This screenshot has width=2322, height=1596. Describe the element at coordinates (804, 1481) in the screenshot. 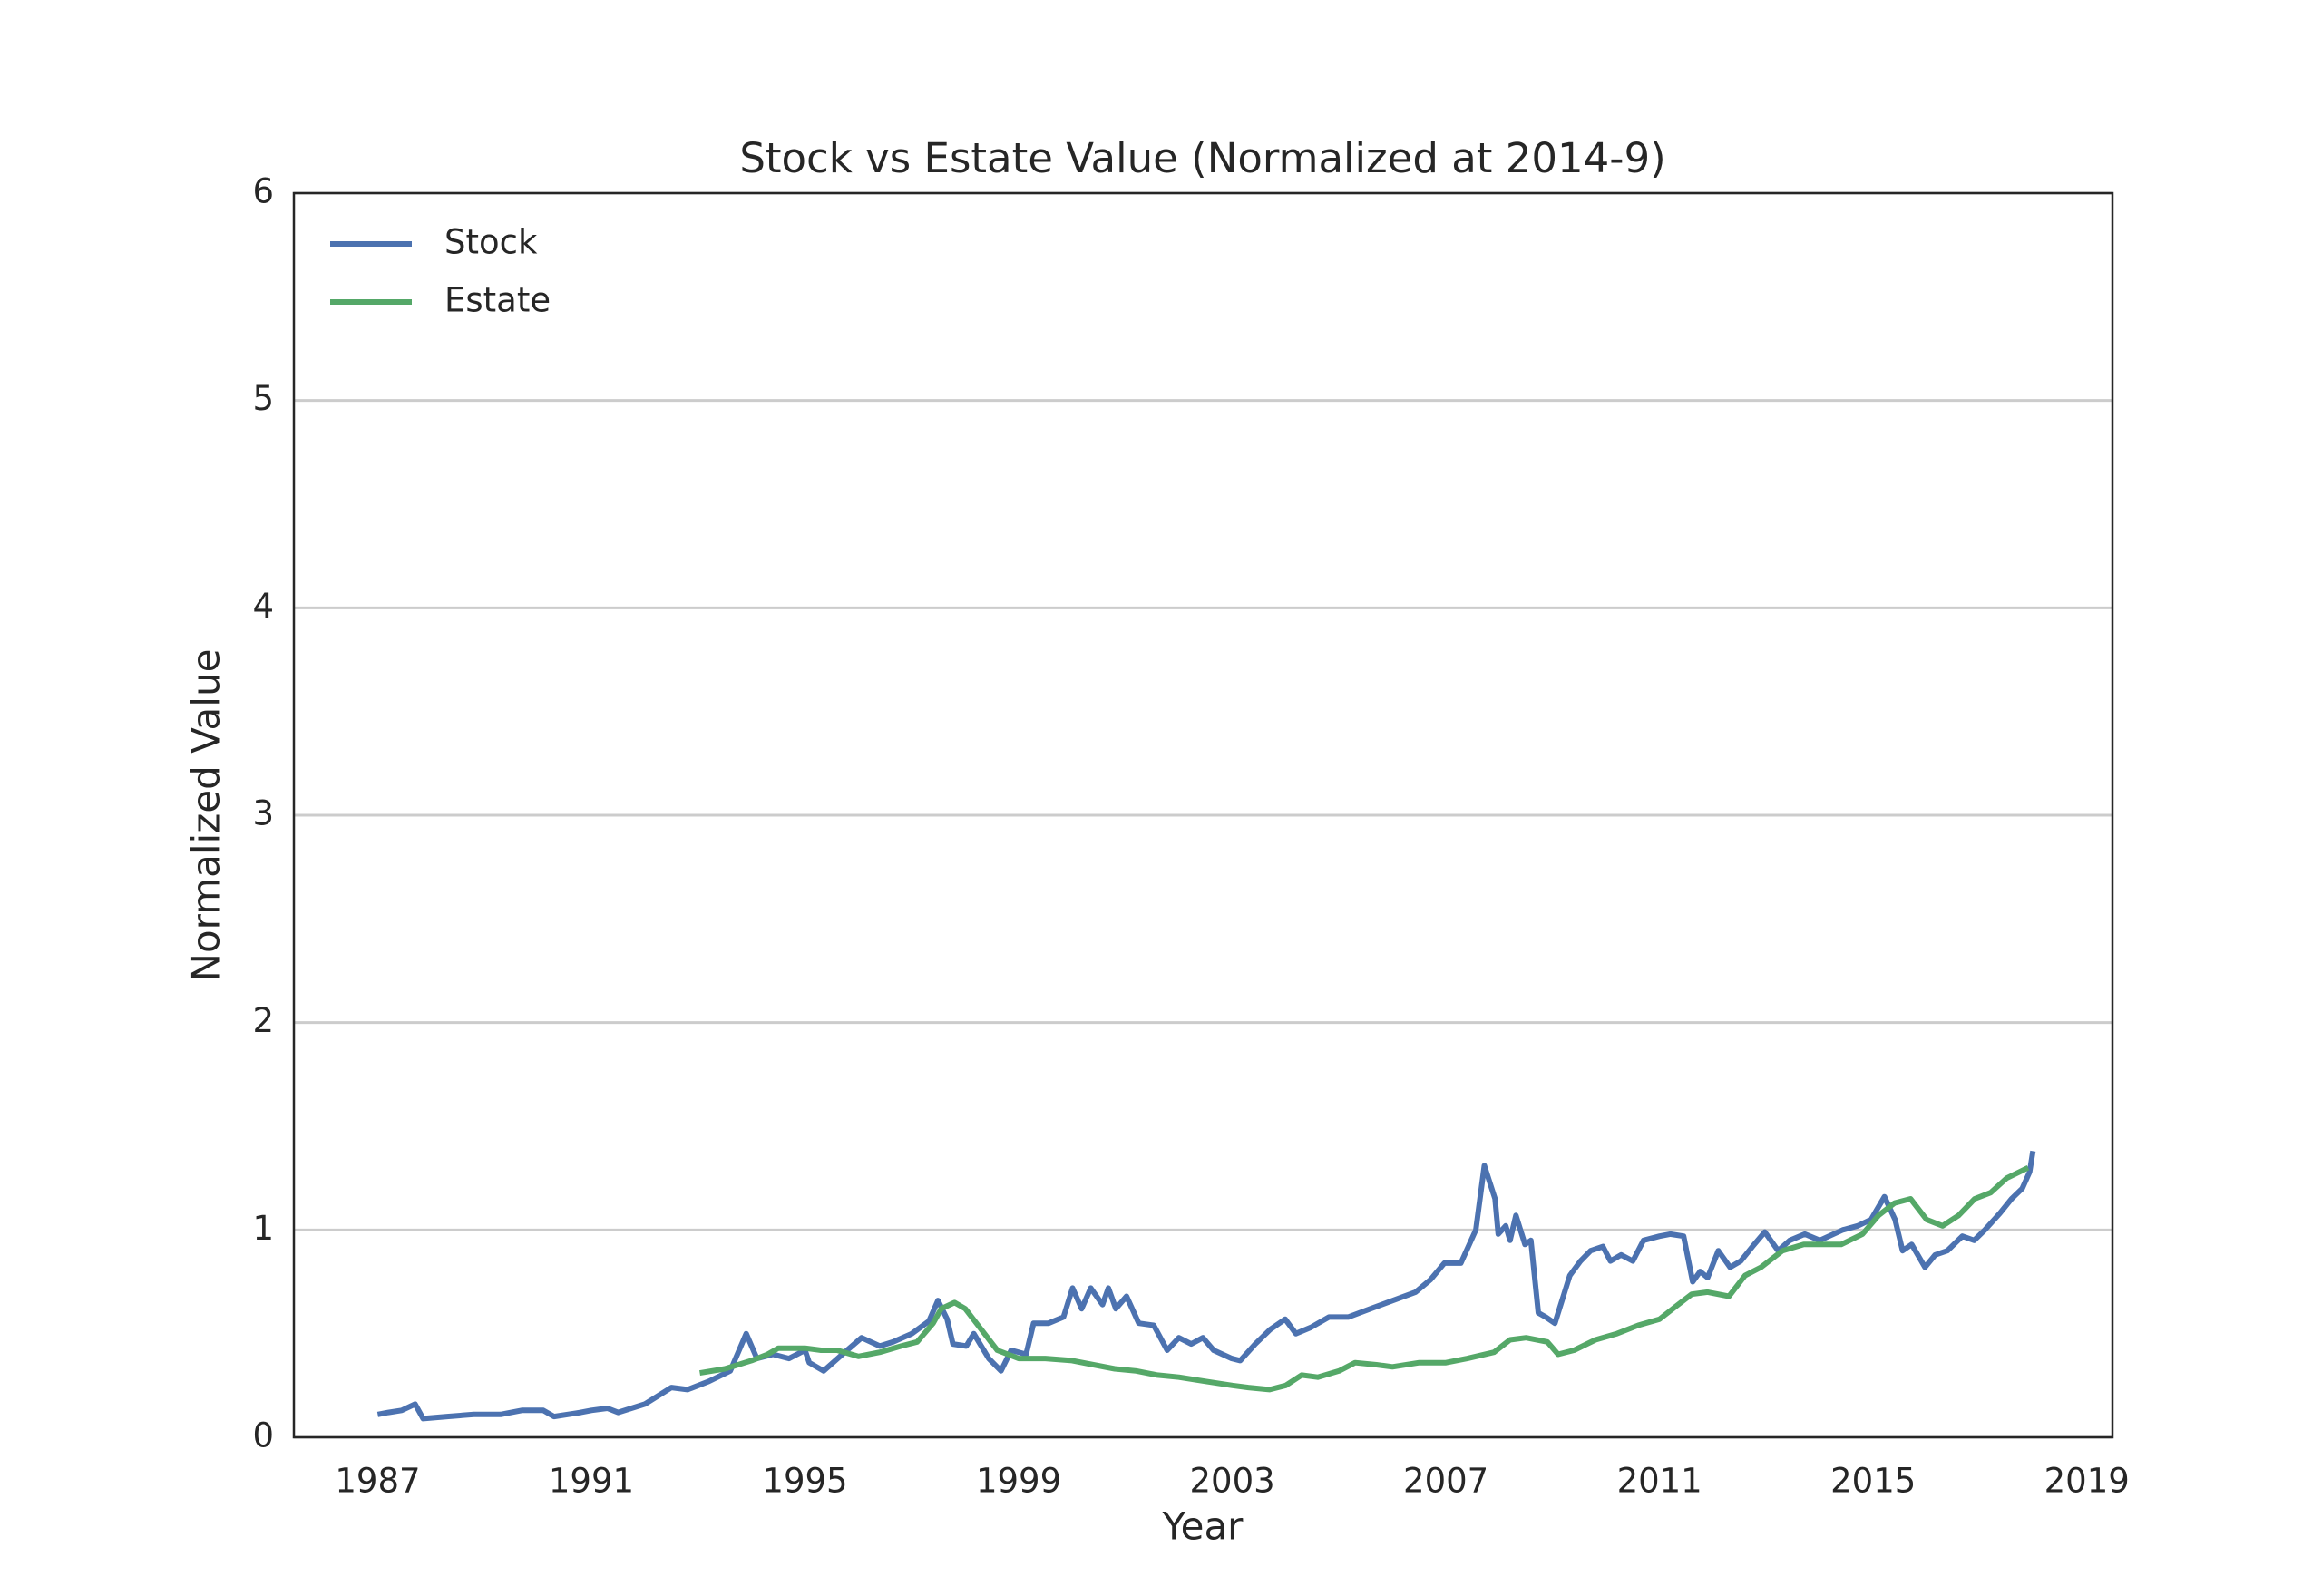

I see `x-tick-label: 1995` at that location.